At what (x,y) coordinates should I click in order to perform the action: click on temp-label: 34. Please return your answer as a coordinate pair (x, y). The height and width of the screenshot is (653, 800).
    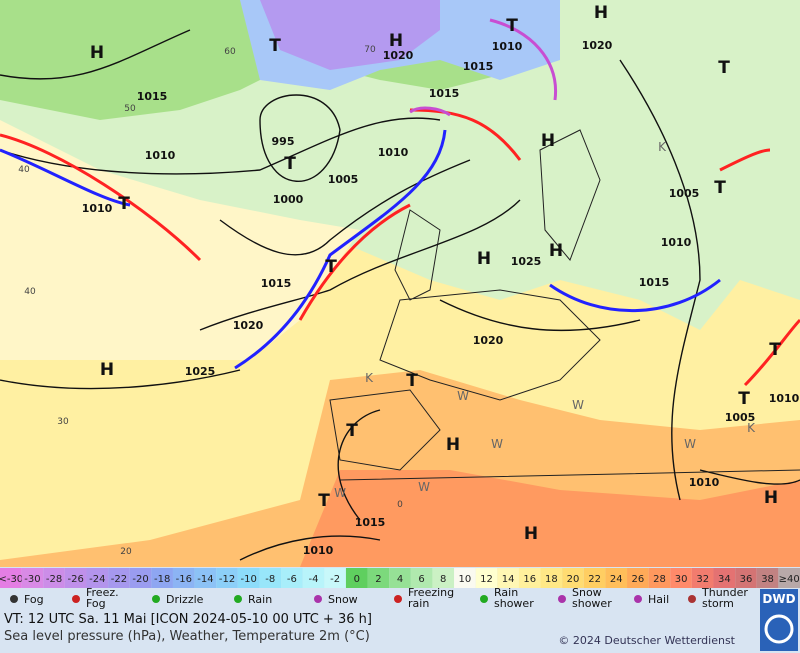
    Looking at the image, I should click on (724, 579).